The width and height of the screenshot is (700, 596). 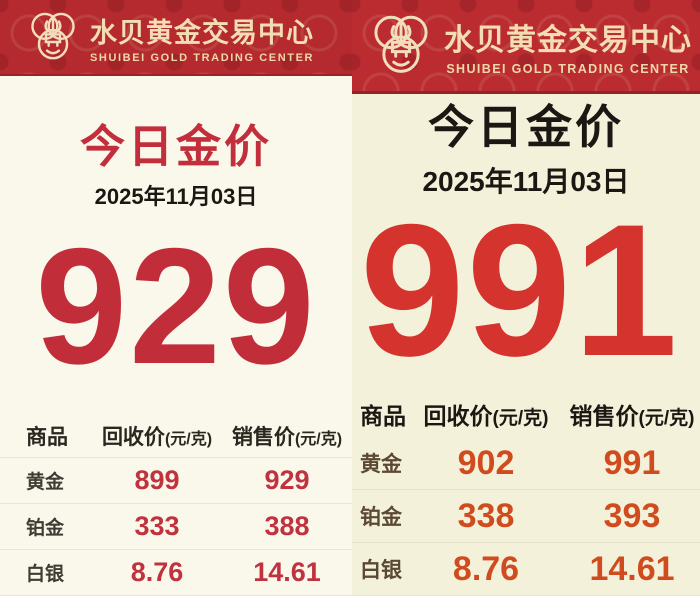 What do you see at coordinates (526, 516) in the screenshot?
I see `table-row-platinum: 铂金 338 393` at bounding box center [526, 516].